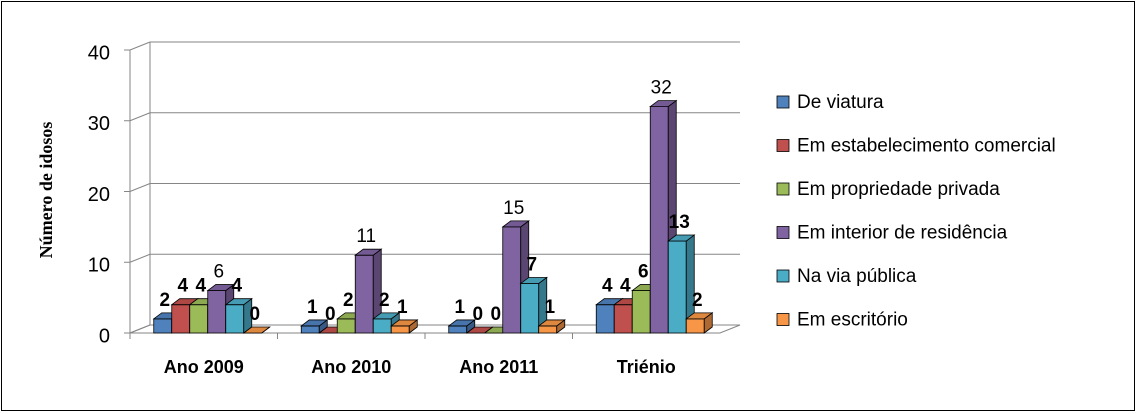 Image resolution: width=1137 pixels, height=414 pixels. Describe the element at coordinates (840, 102) in the screenshot. I see `legend-label: De viatura` at that location.